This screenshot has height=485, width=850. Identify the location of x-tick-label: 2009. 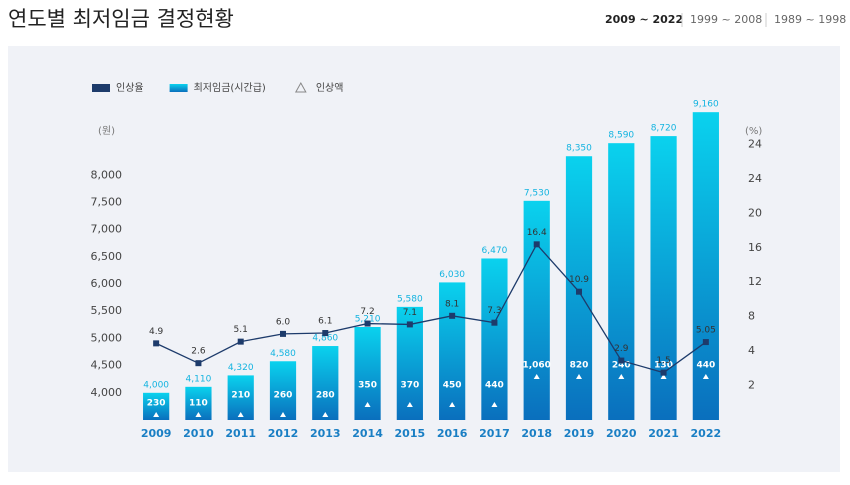
(156, 433).